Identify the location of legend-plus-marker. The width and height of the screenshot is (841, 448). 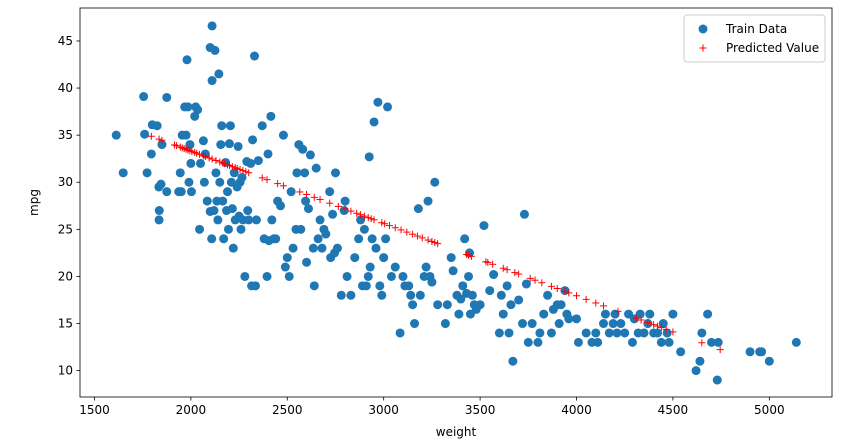
(703, 48).